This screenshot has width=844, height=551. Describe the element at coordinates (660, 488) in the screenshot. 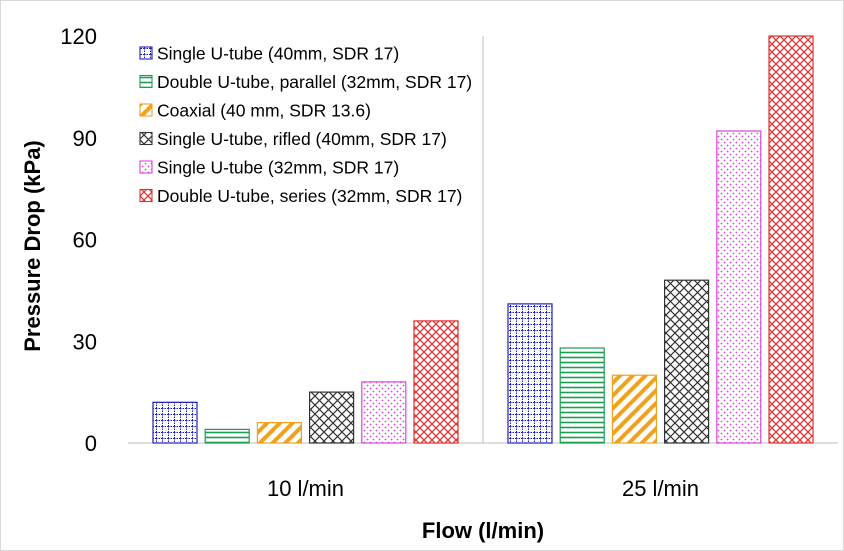

I see `x-tick-label: 25 l/min` at that location.